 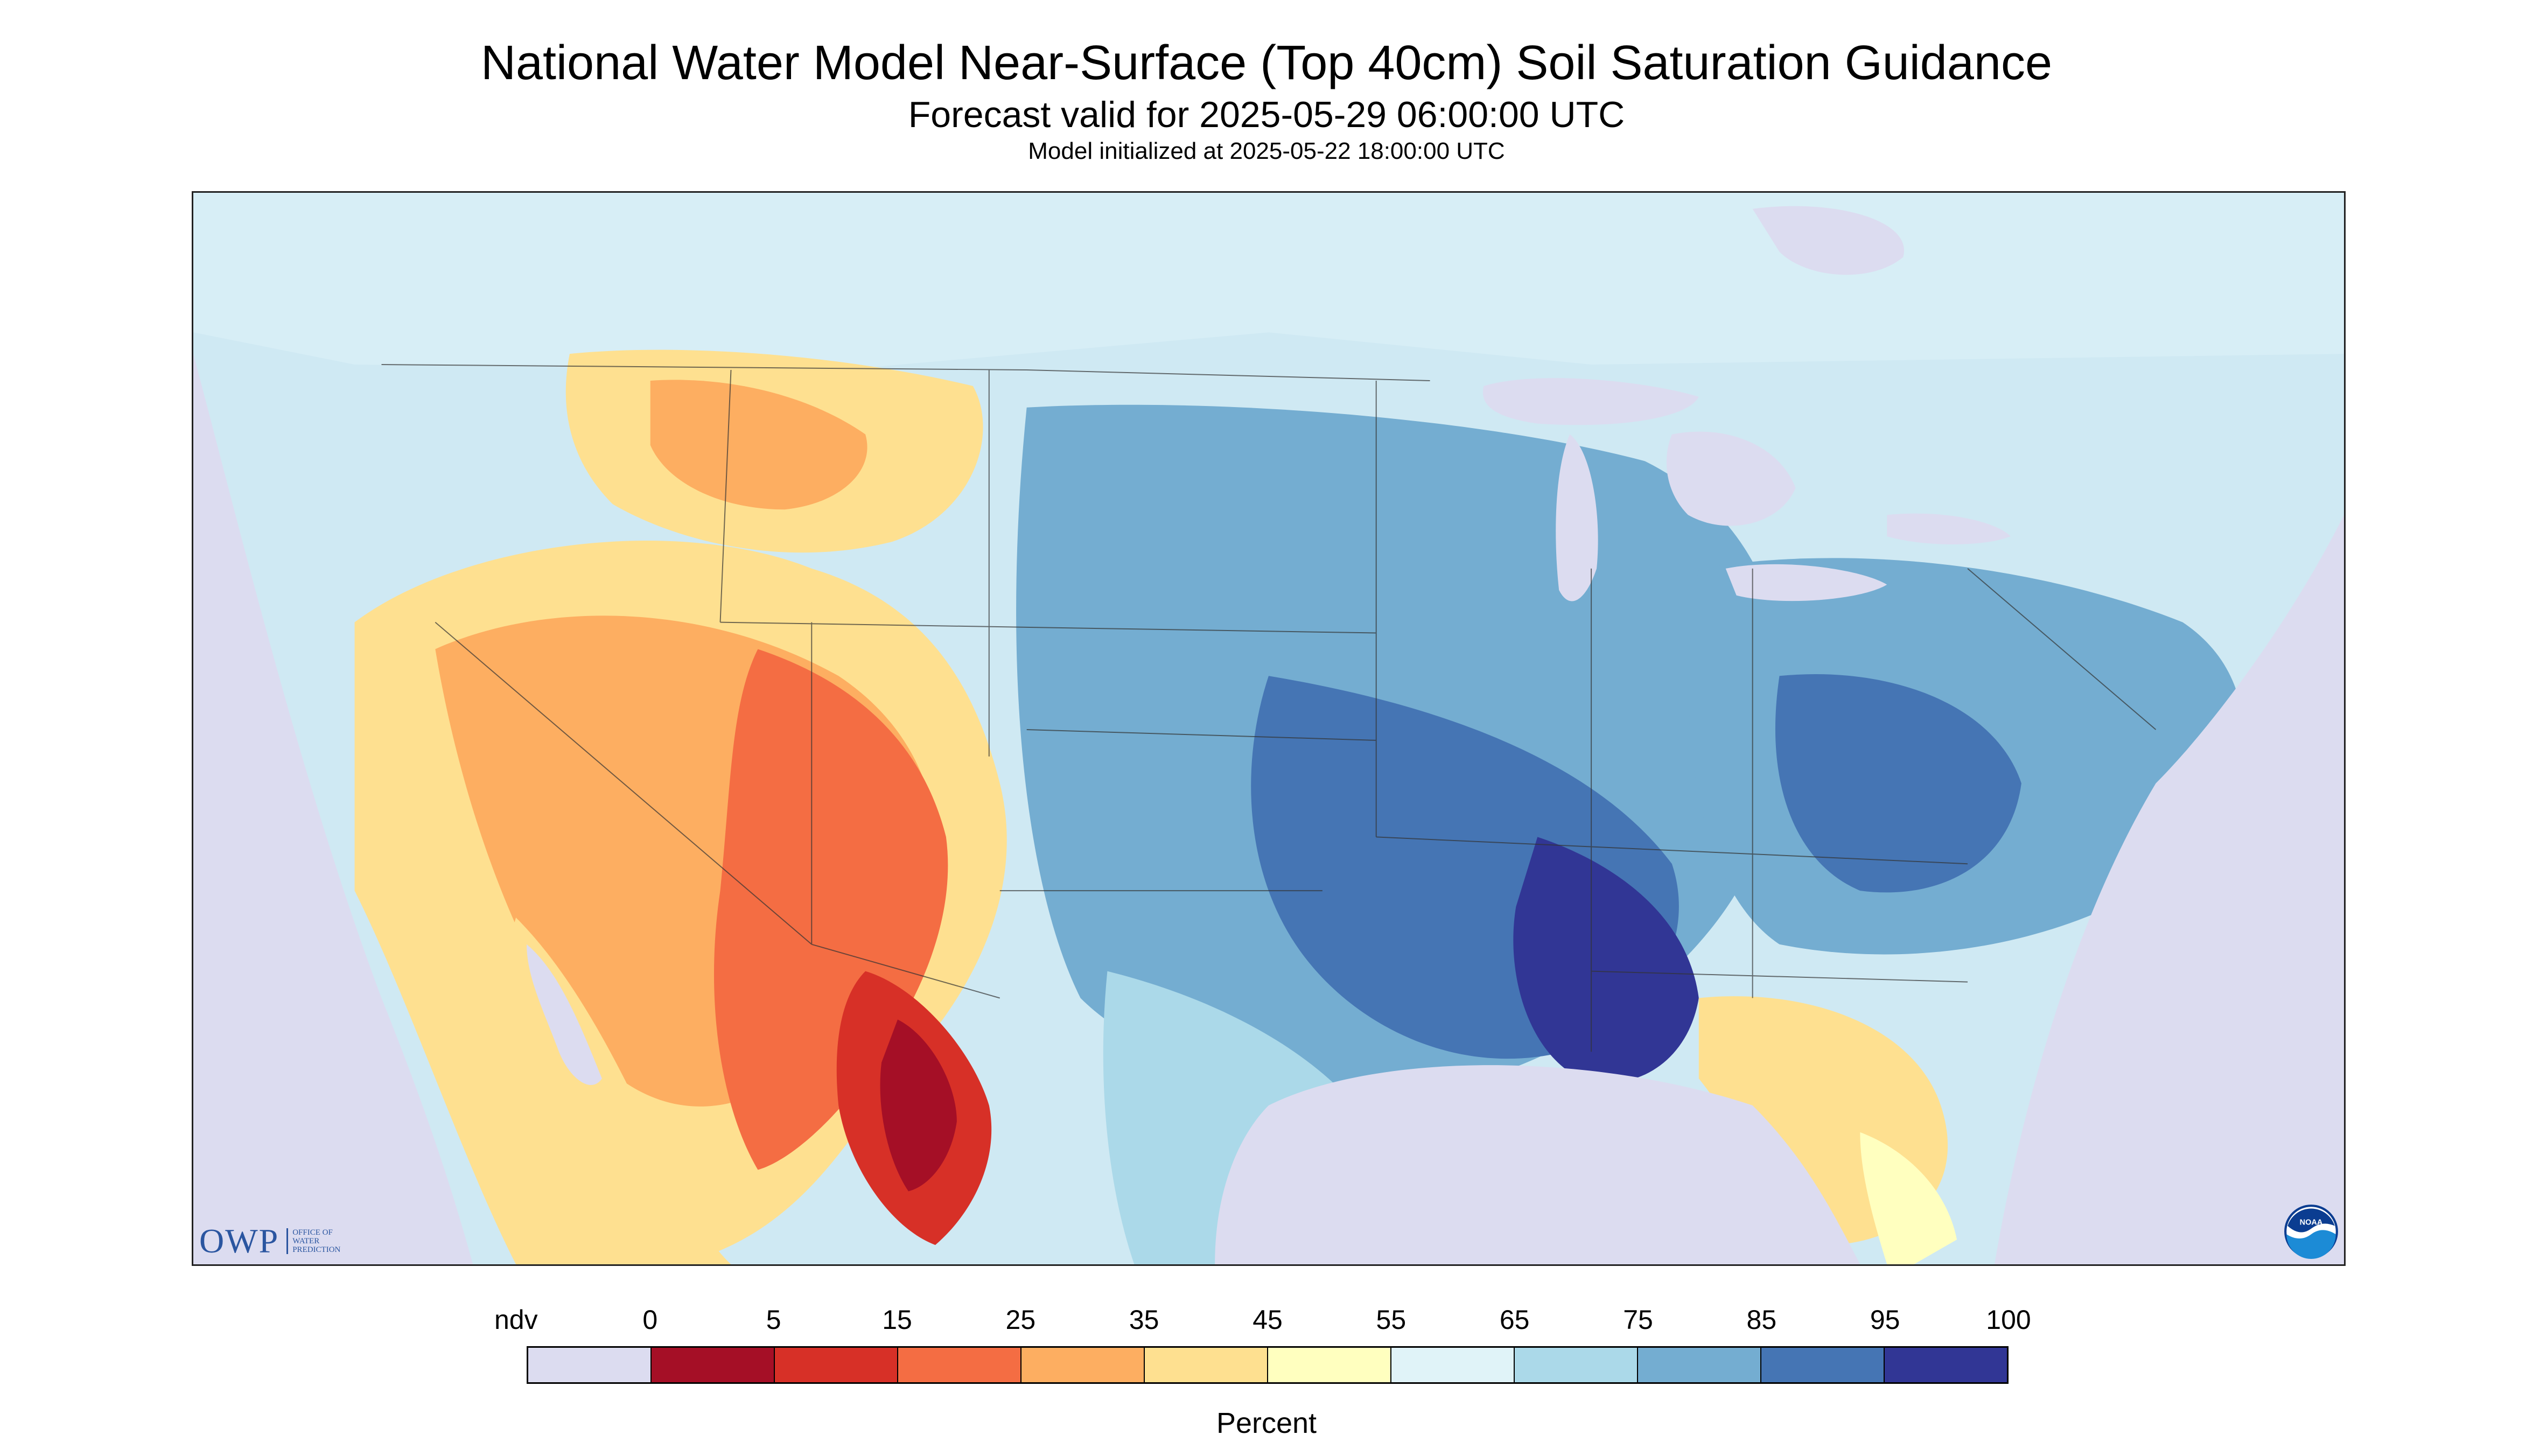 What do you see at coordinates (1898, 783) in the screenshot?
I see `wet-ohio` at bounding box center [1898, 783].